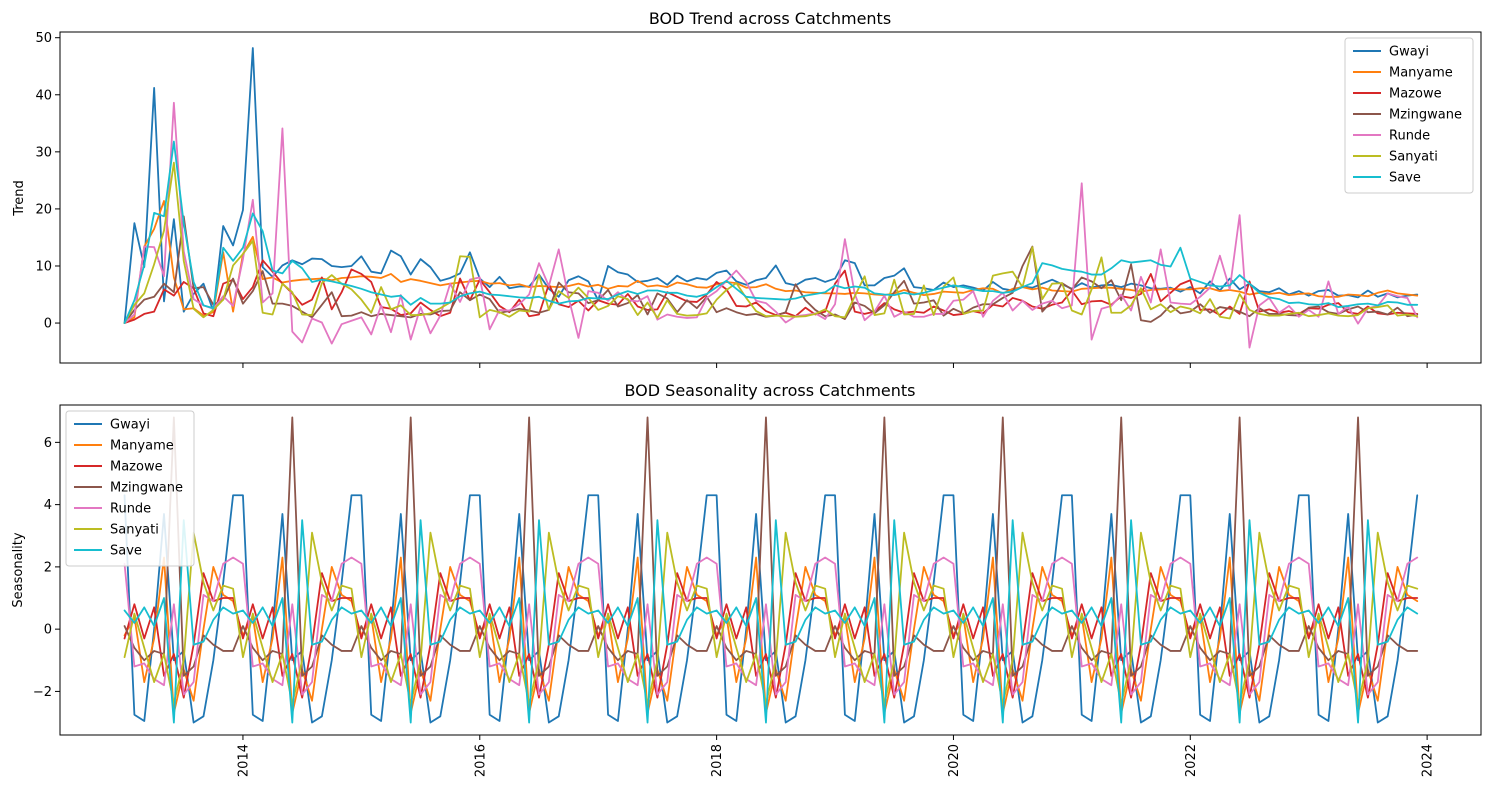  What do you see at coordinates (19, 198) in the screenshot?
I see `trend-y-axis-label: Trend` at bounding box center [19, 198].